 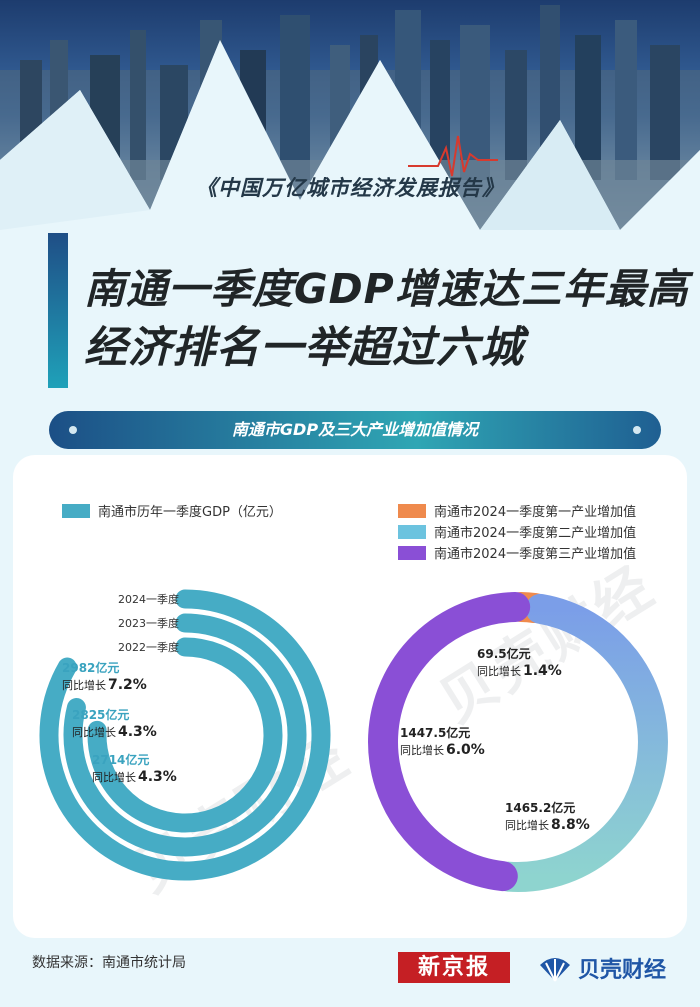 I want to click on pill-dot-right, so click(x=637, y=430).